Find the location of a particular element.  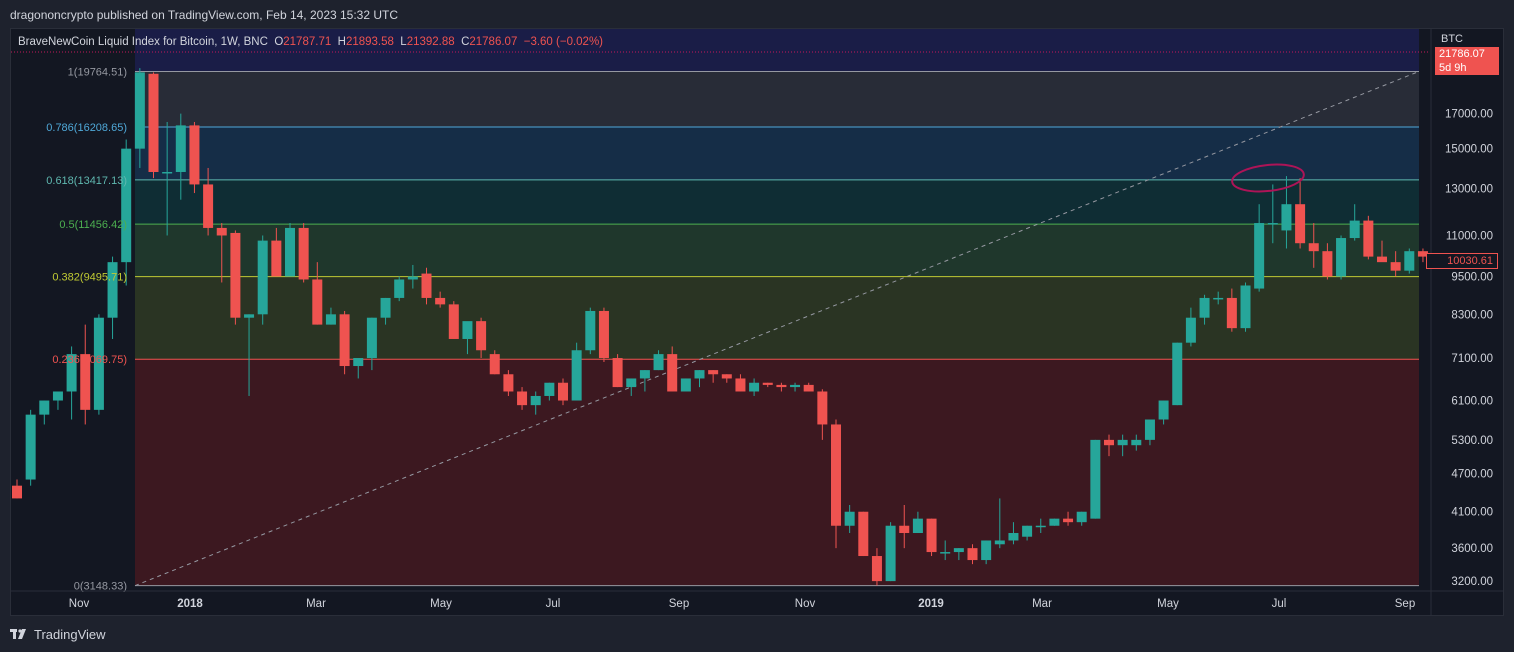

time-tick-label: May is located at coordinates (1168, 604).